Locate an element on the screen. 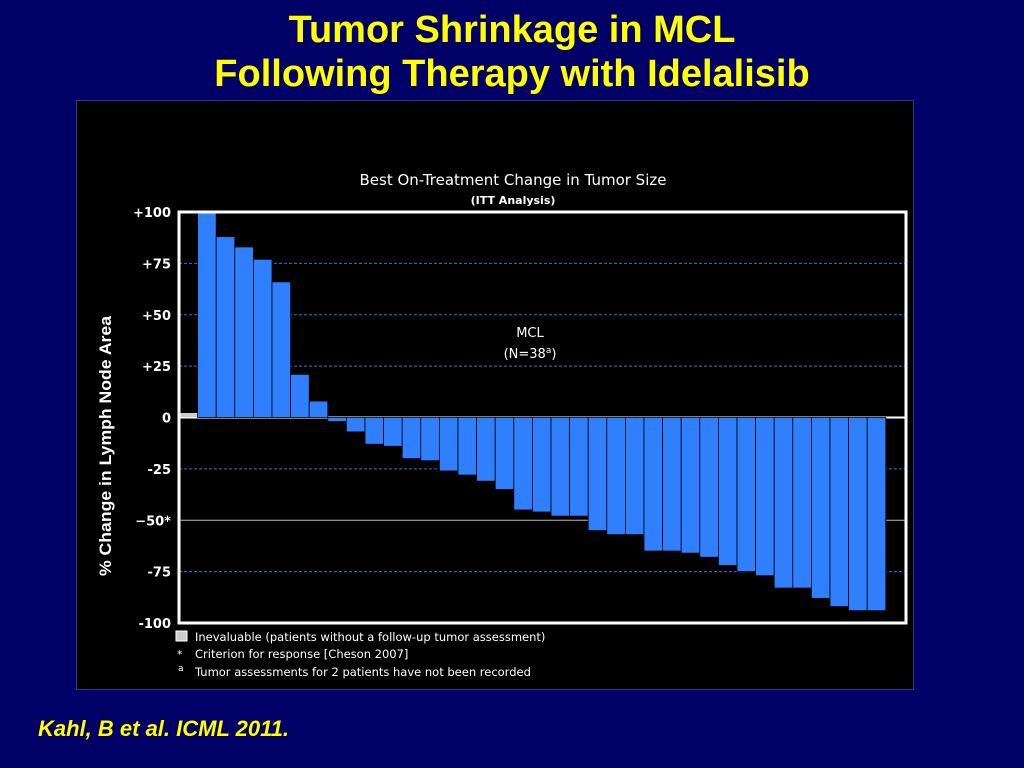 The width and height of the screenshot is (1024, 768). mcl-annotation: MCL (N=38a) is located at coordinates (530, 344).